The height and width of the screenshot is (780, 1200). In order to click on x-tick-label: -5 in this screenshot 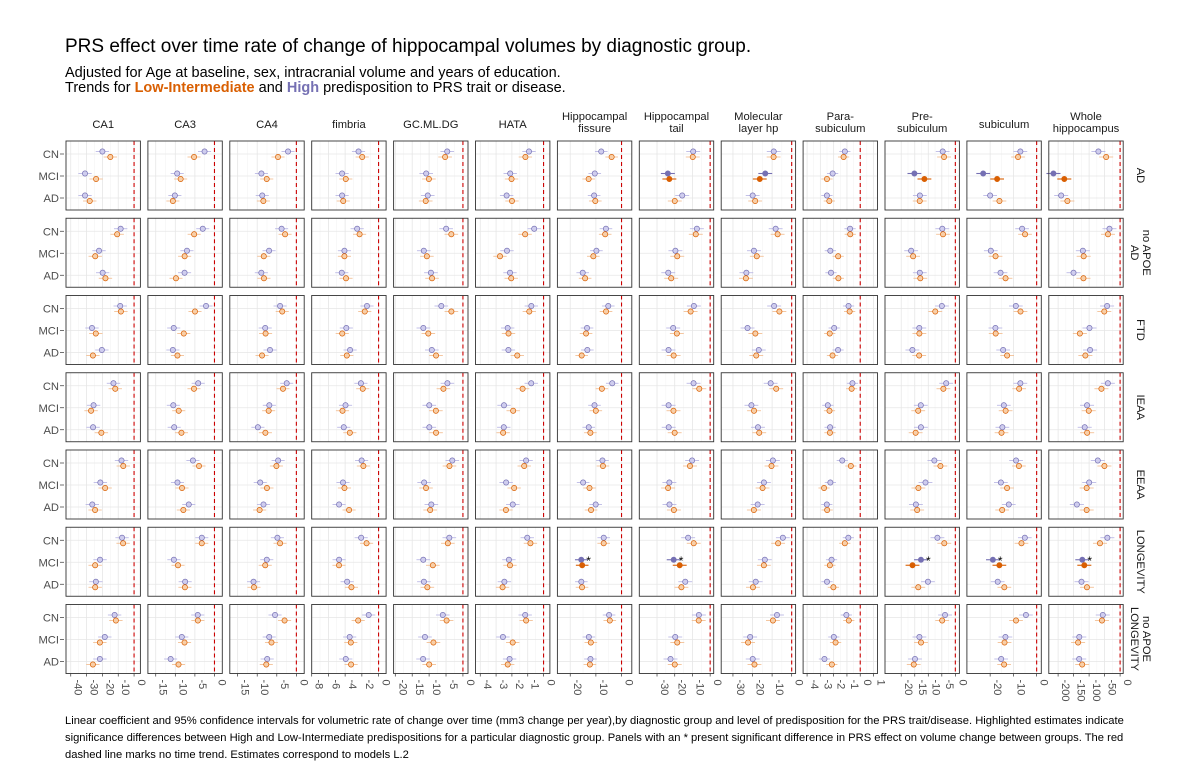, I will do `click(284, 685)`.